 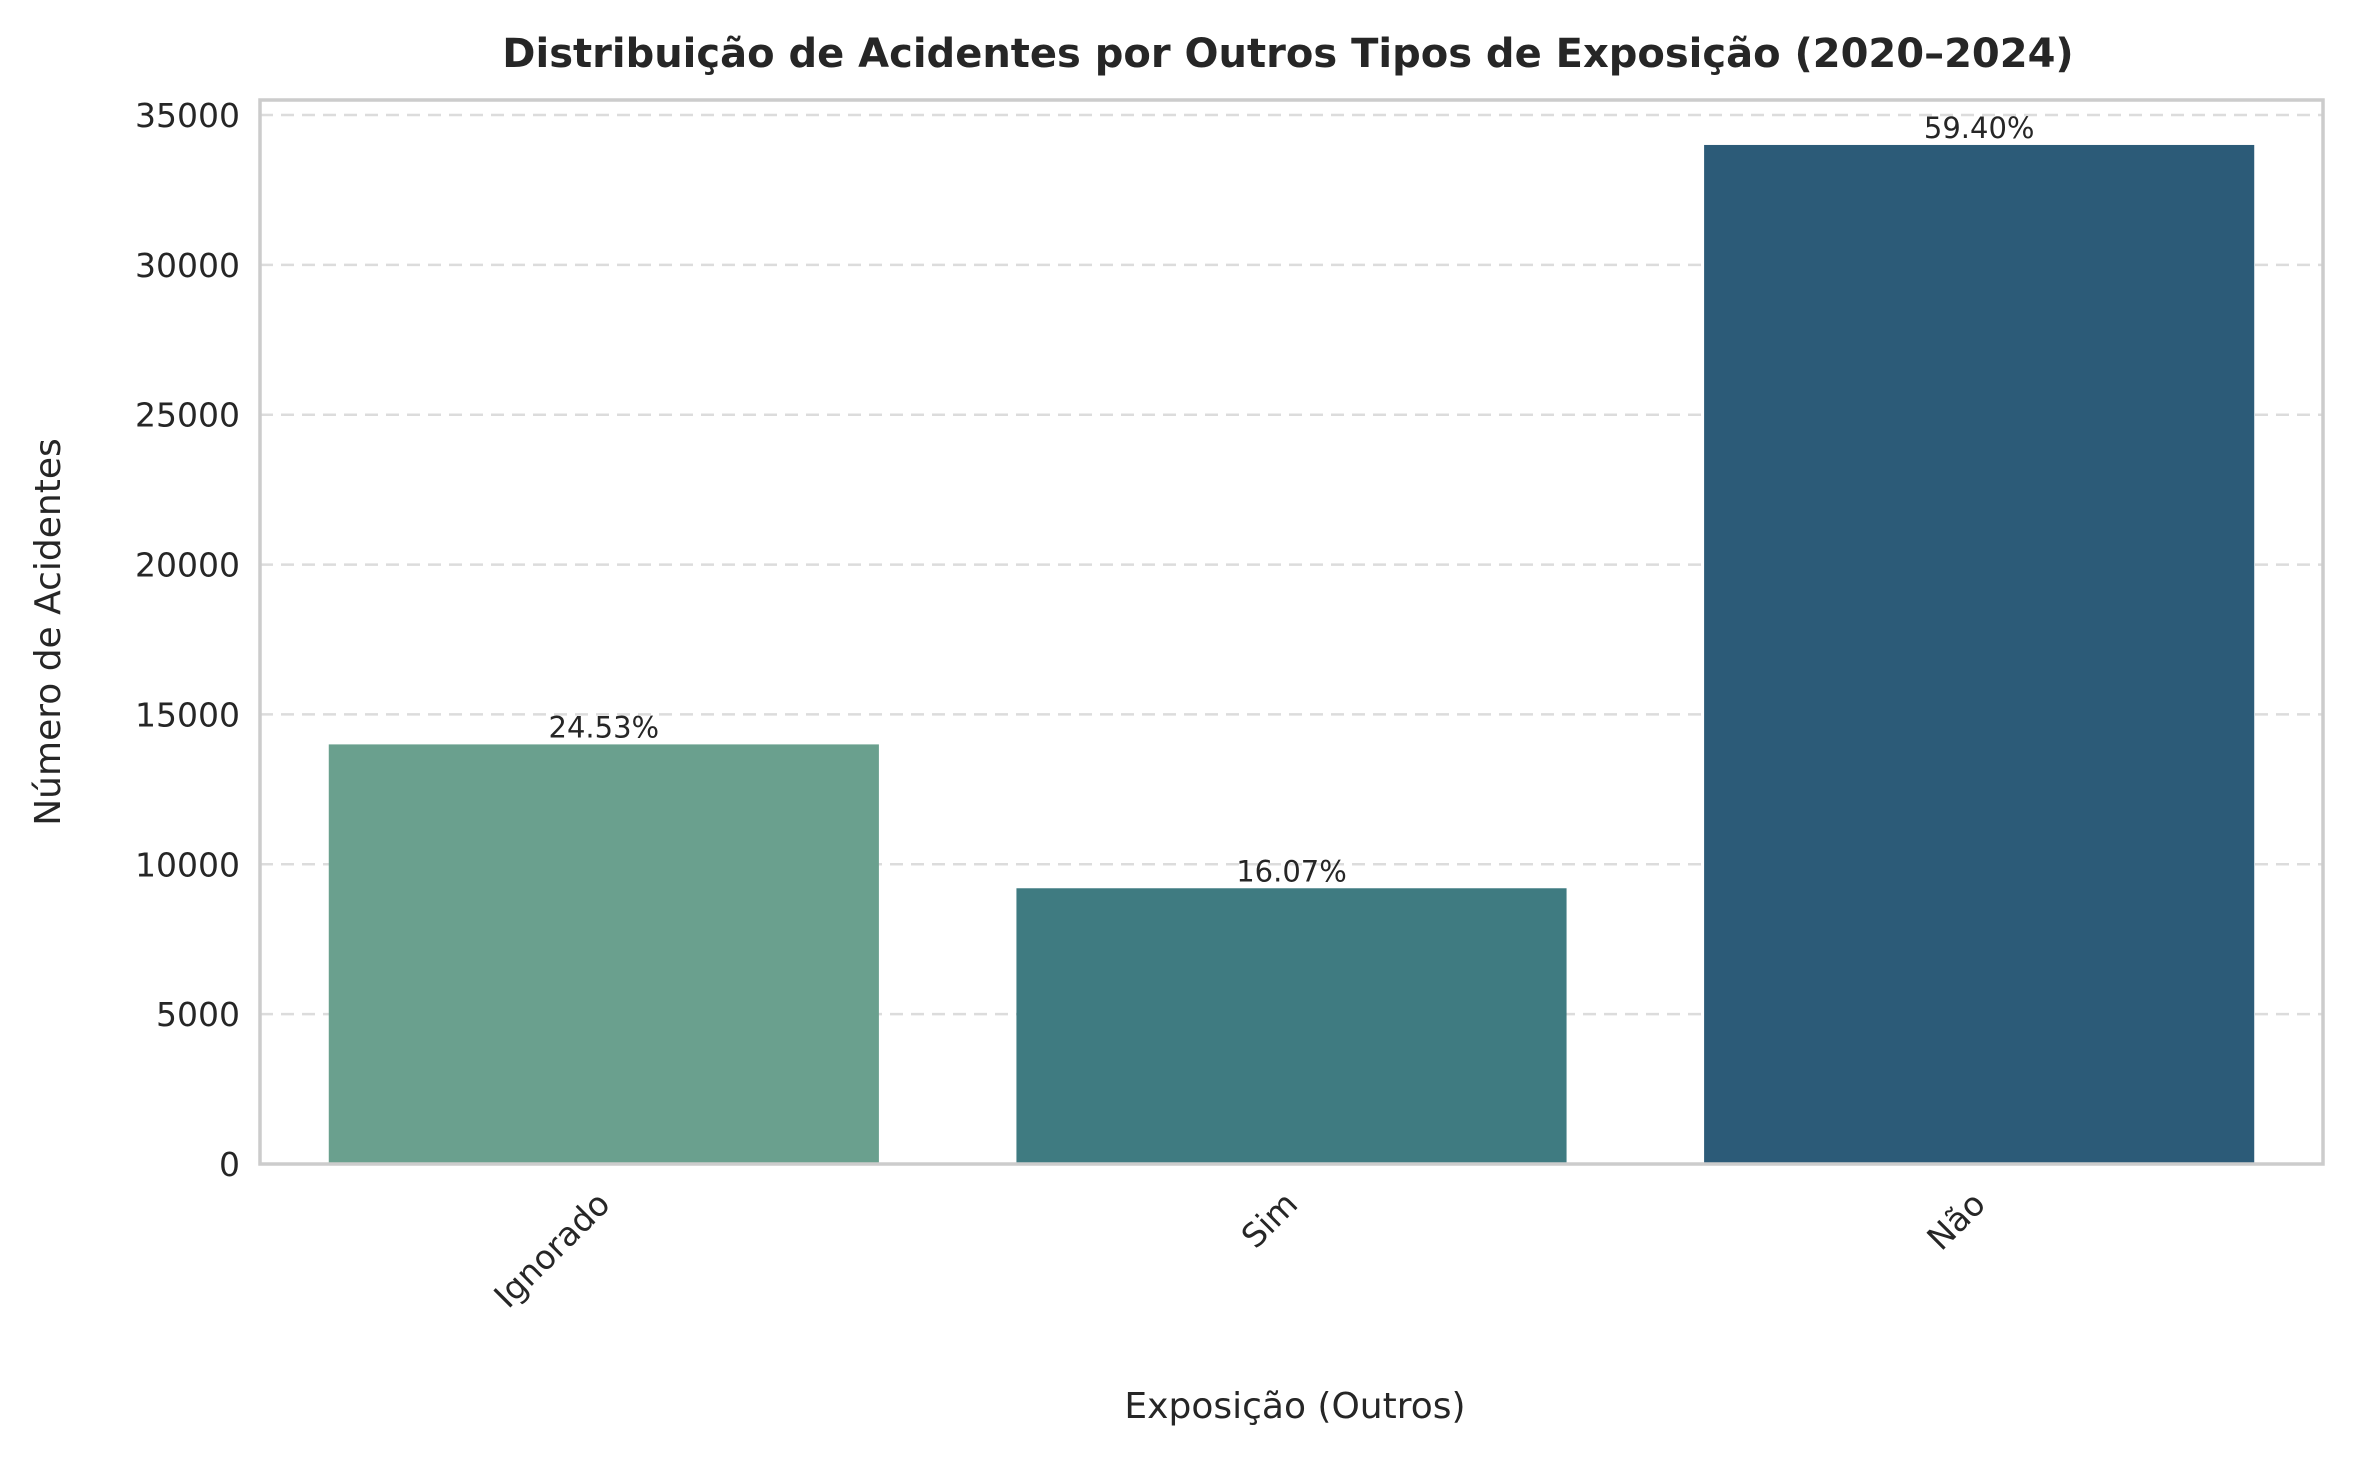 I want to click on y-tick-label: 25000, so click(x=187, y=415).